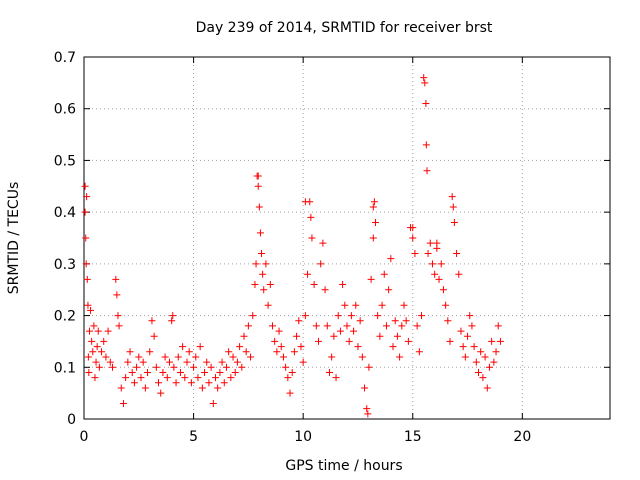  Describe the element at coordinates (65, 161) in the screenshot. I see `y-tick-label: 0.5` at that location.